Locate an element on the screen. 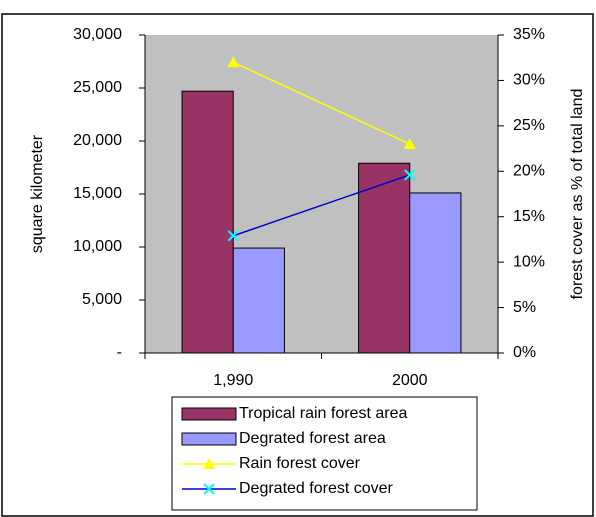 The height and width of the screenshot is (517, 596). y-tick-label: - is located at coordinates (119, 352).